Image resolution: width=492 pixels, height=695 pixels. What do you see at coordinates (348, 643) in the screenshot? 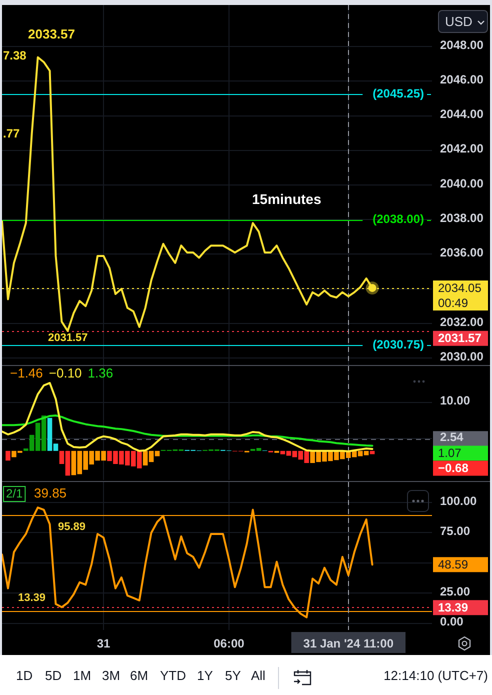
I see `x-tick-label: 31 Jan '24 11:00` at bounding box center [348, 643].